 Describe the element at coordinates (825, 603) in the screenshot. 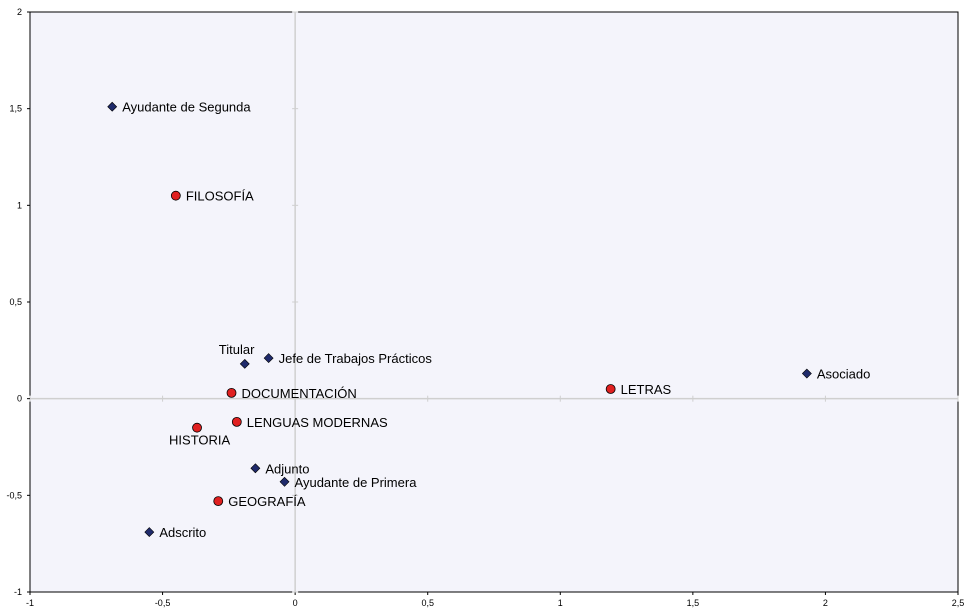

I see `x-tick-label: 2` at that location.